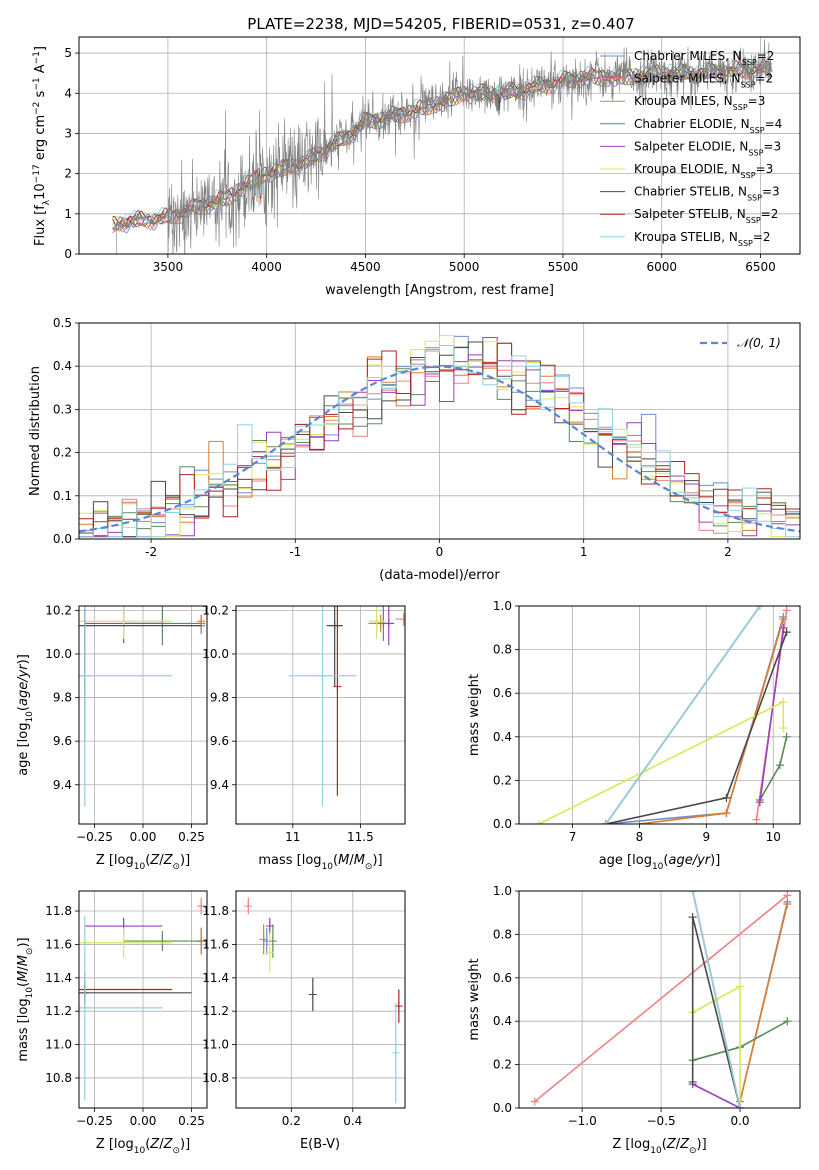 This screenshot has height=1170, width=819. Describe the element at coordinates (168, 267) in the screenshot. I see `x-tick-label: 3500` at that location.